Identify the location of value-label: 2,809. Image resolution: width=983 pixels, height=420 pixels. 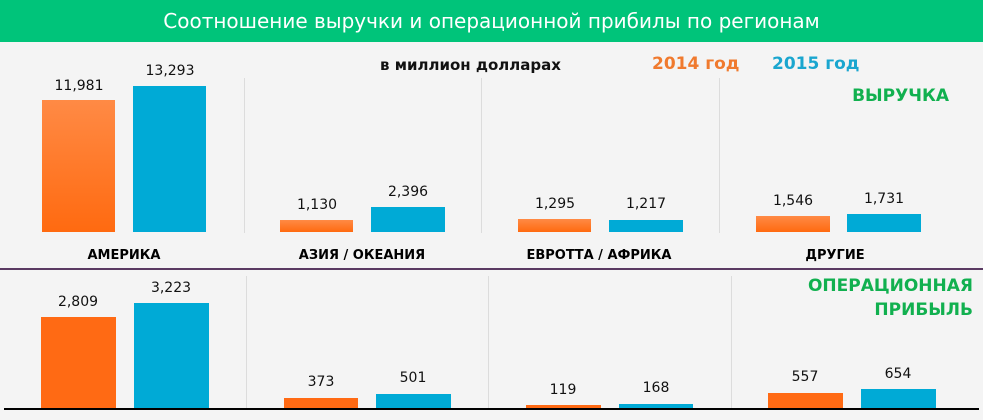
(78, 302).